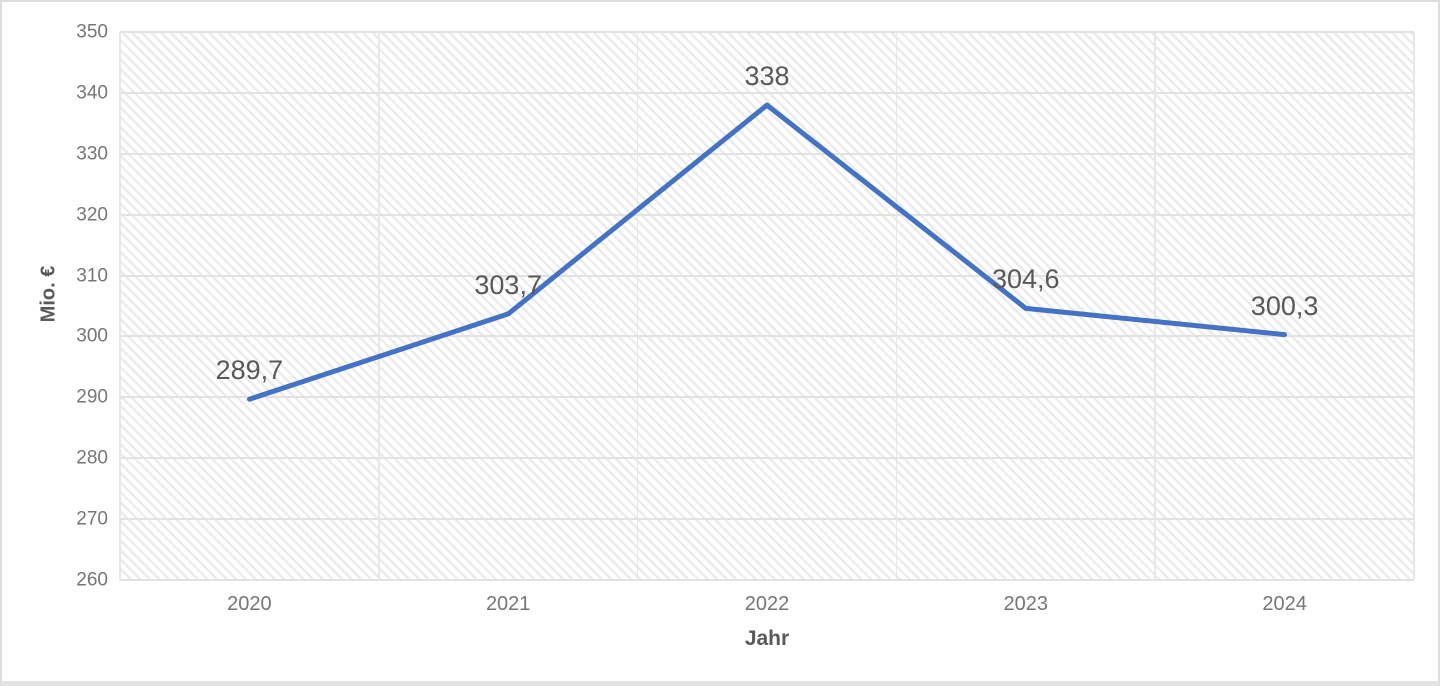 The width and height of the screenshot is (1440, 686). What do you see at coordinates (249, 370) in the screenshot?
I see `data-label: 289,7` at bounding box center [249, 370].